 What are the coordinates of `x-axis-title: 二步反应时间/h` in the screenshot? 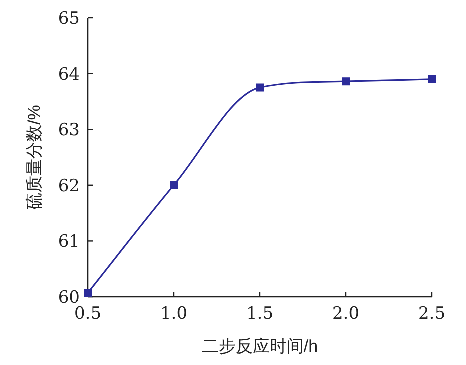 It's located at (260, 346).